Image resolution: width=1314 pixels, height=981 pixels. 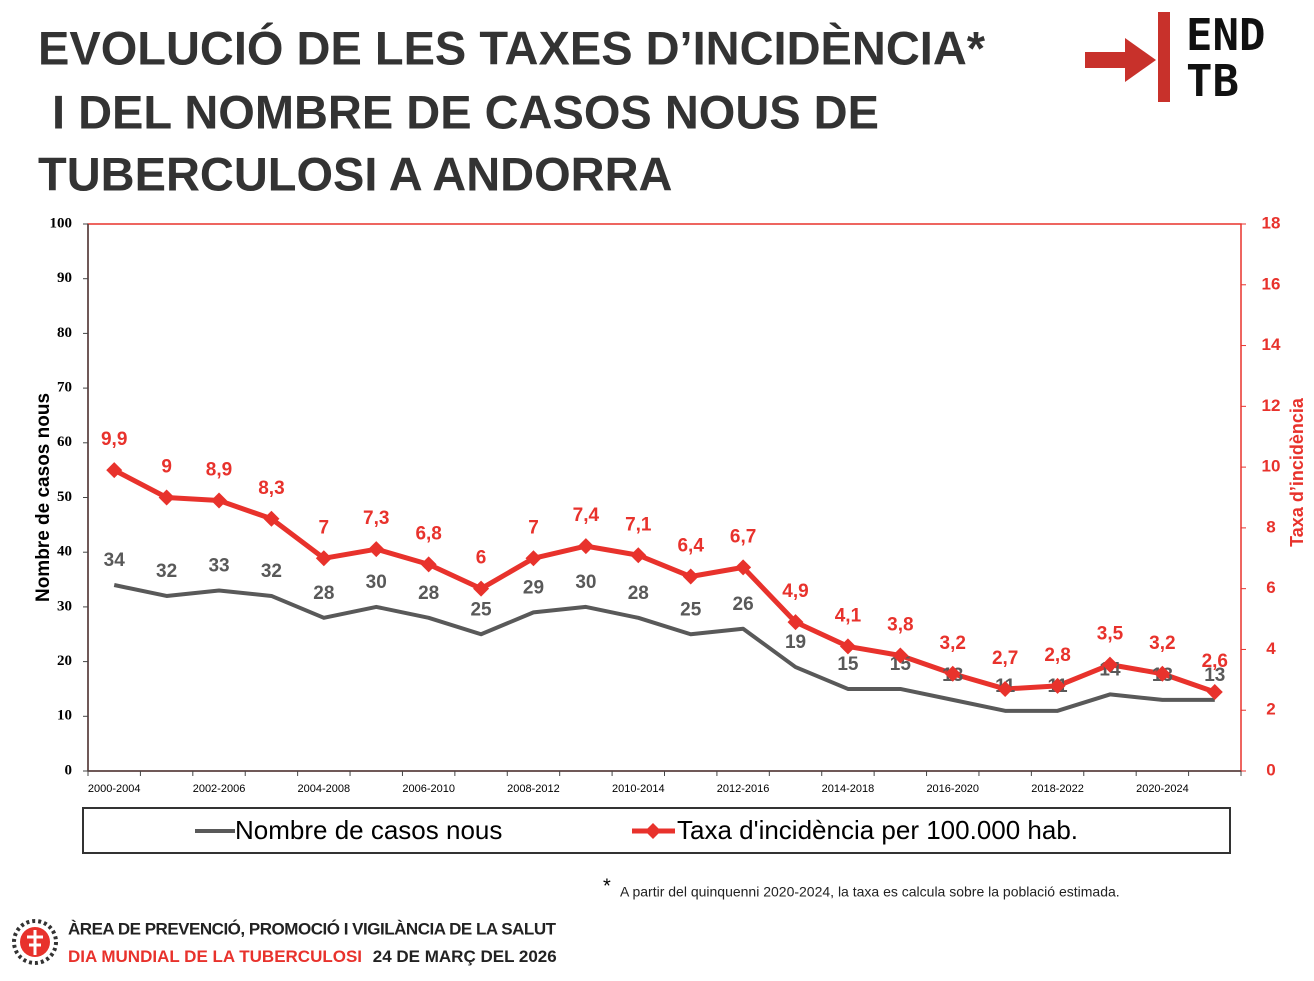 I want to click on x-tick-label: 2006-2010, so click(x=428, y=789).